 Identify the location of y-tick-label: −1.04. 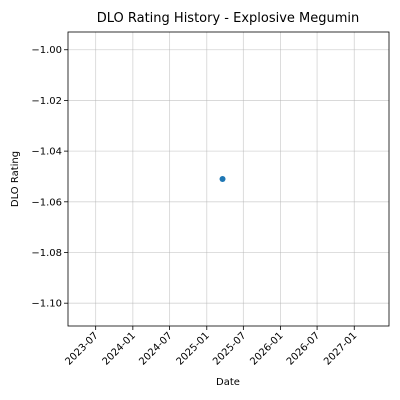
(46, 152).